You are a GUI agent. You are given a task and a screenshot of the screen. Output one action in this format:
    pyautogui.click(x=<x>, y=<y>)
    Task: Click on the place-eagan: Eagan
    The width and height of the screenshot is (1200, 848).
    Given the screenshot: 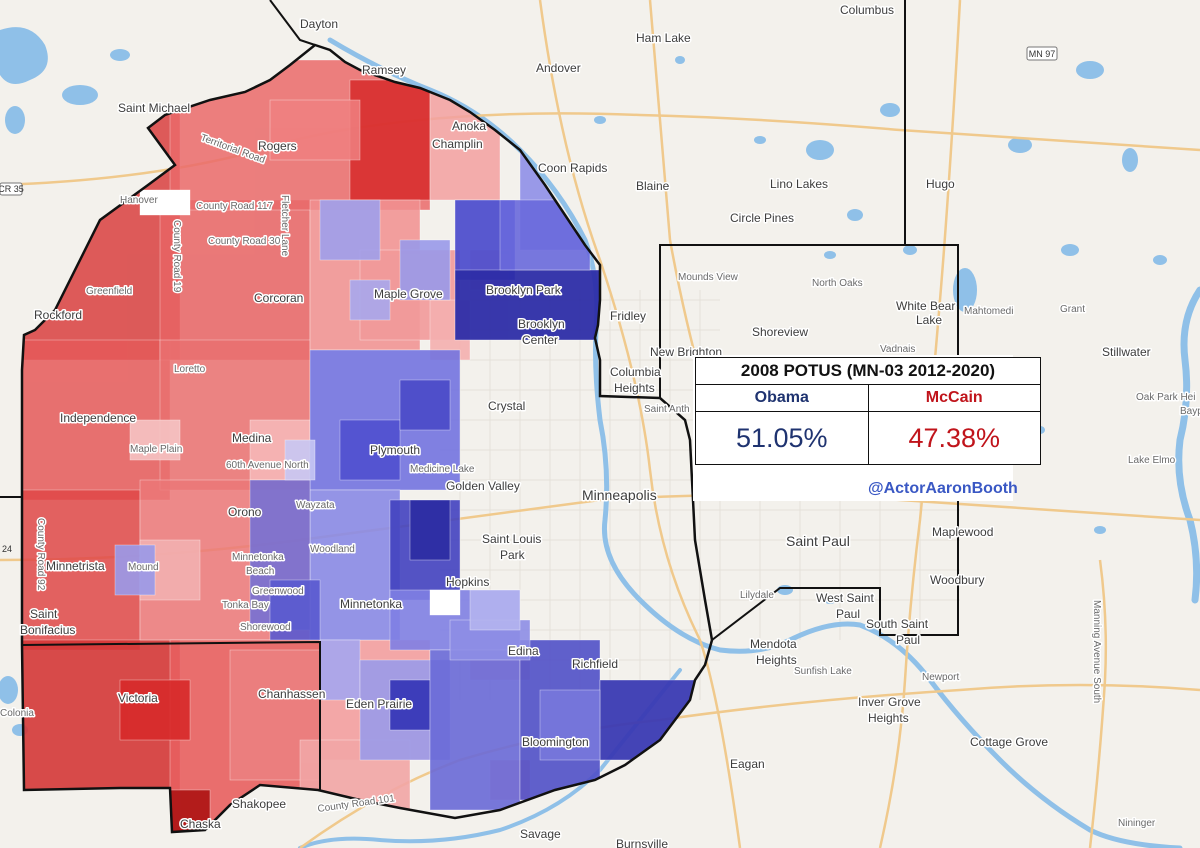 What is the action you would take?
    pyautogui.click(x=747, y=764)
    